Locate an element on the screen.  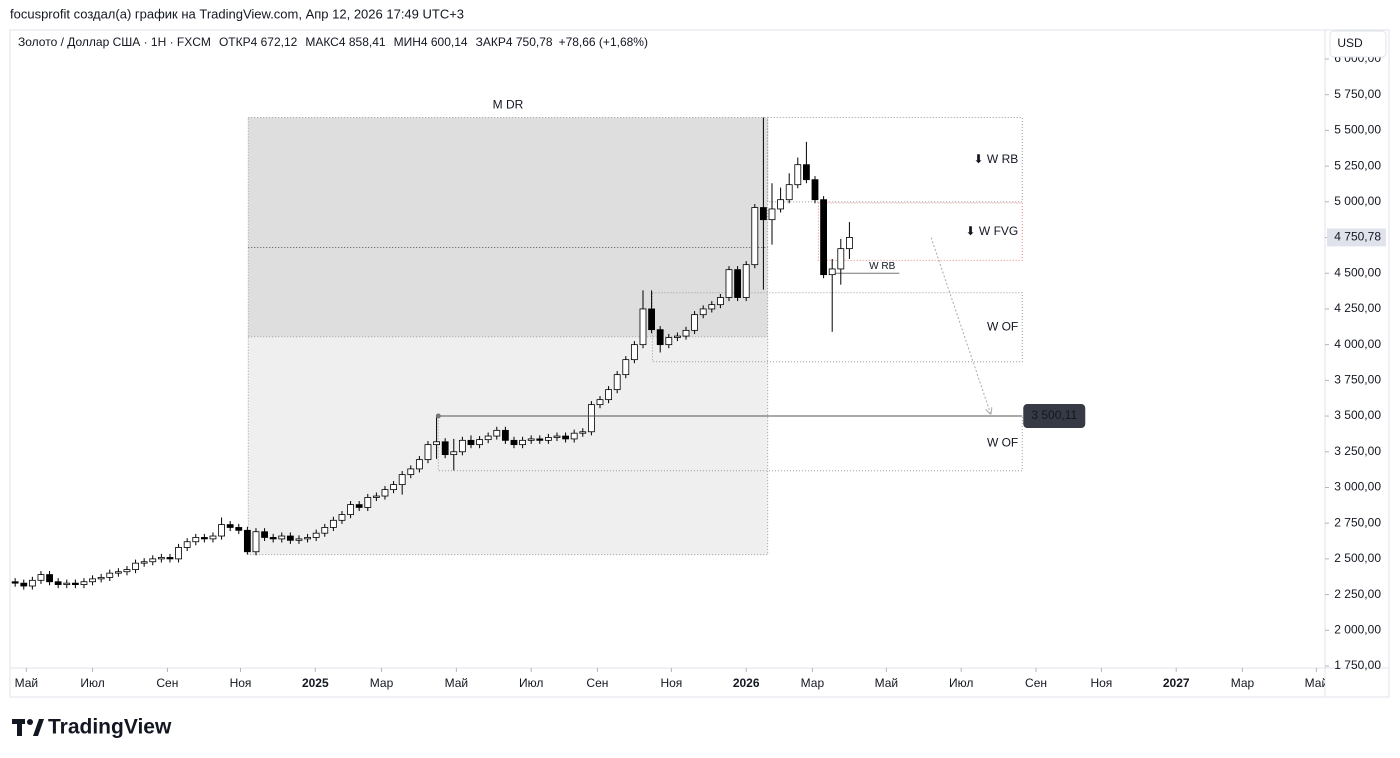
forecast-arrow is located at coordinates (960, 325).